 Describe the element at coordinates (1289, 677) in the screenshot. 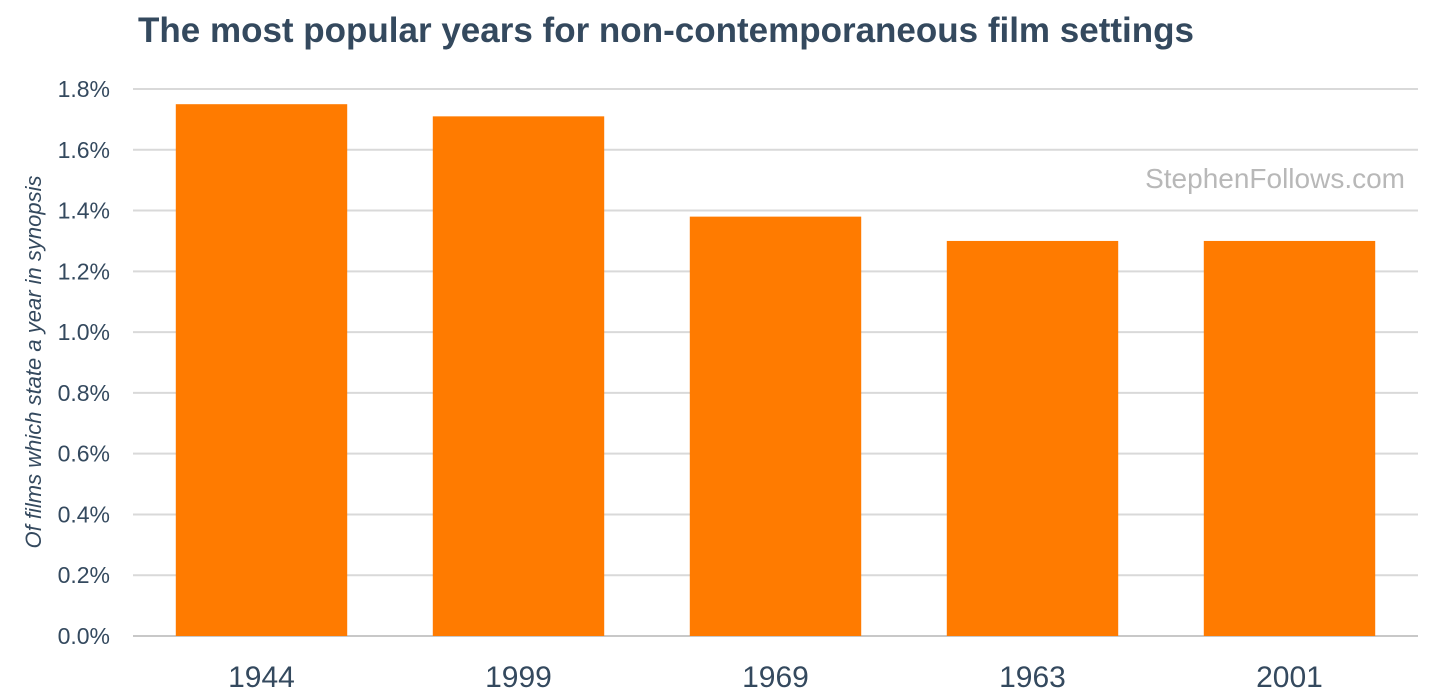

I see `x-tick-label: 2001` at that location.